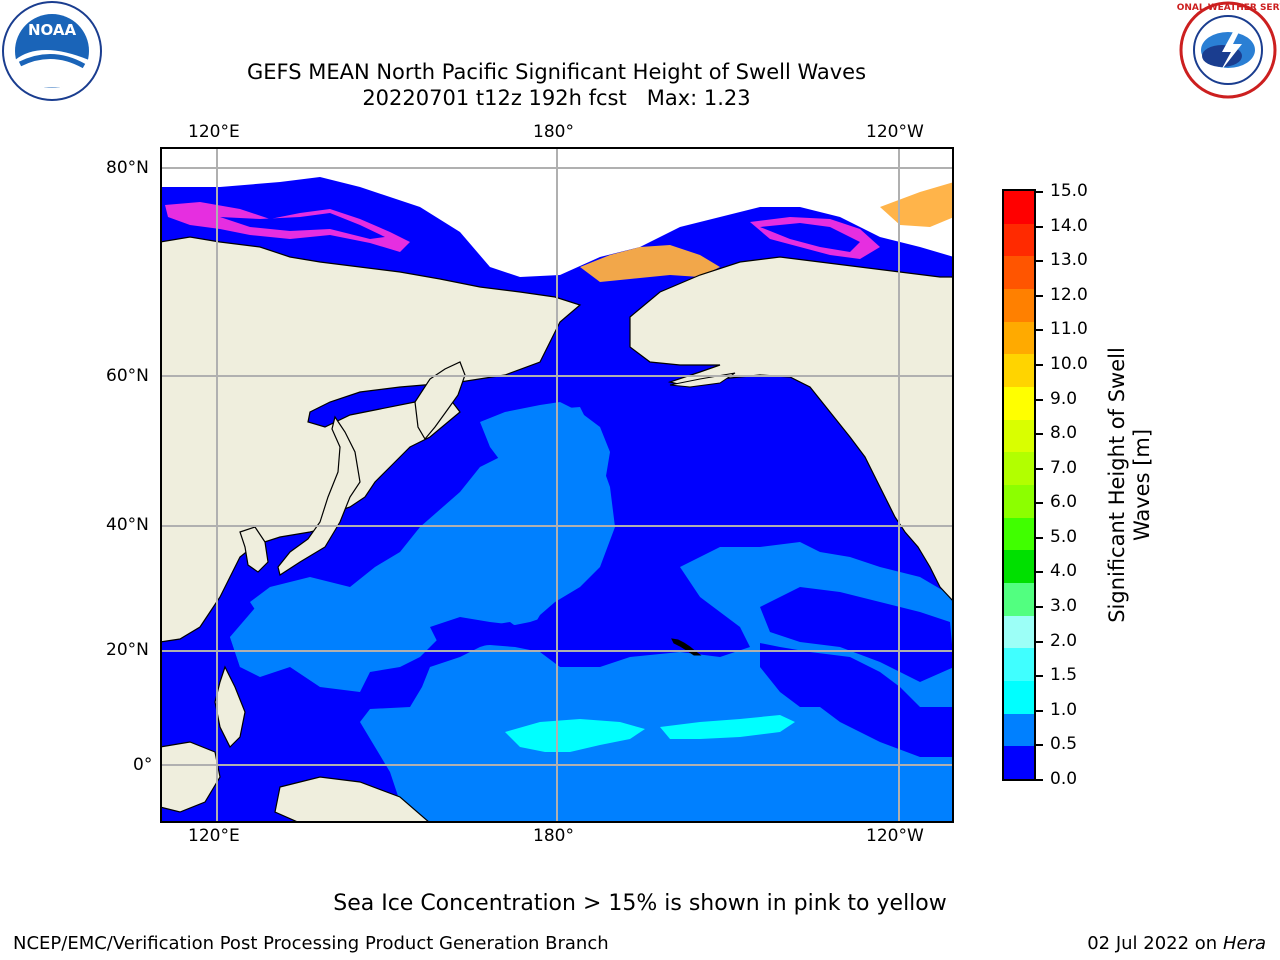 The width and height of the screenshot is (1280, 960). Describe the element at coordinates (1064, 536) in the screenshot. I see `colorbar-label: 5.0` at that location.